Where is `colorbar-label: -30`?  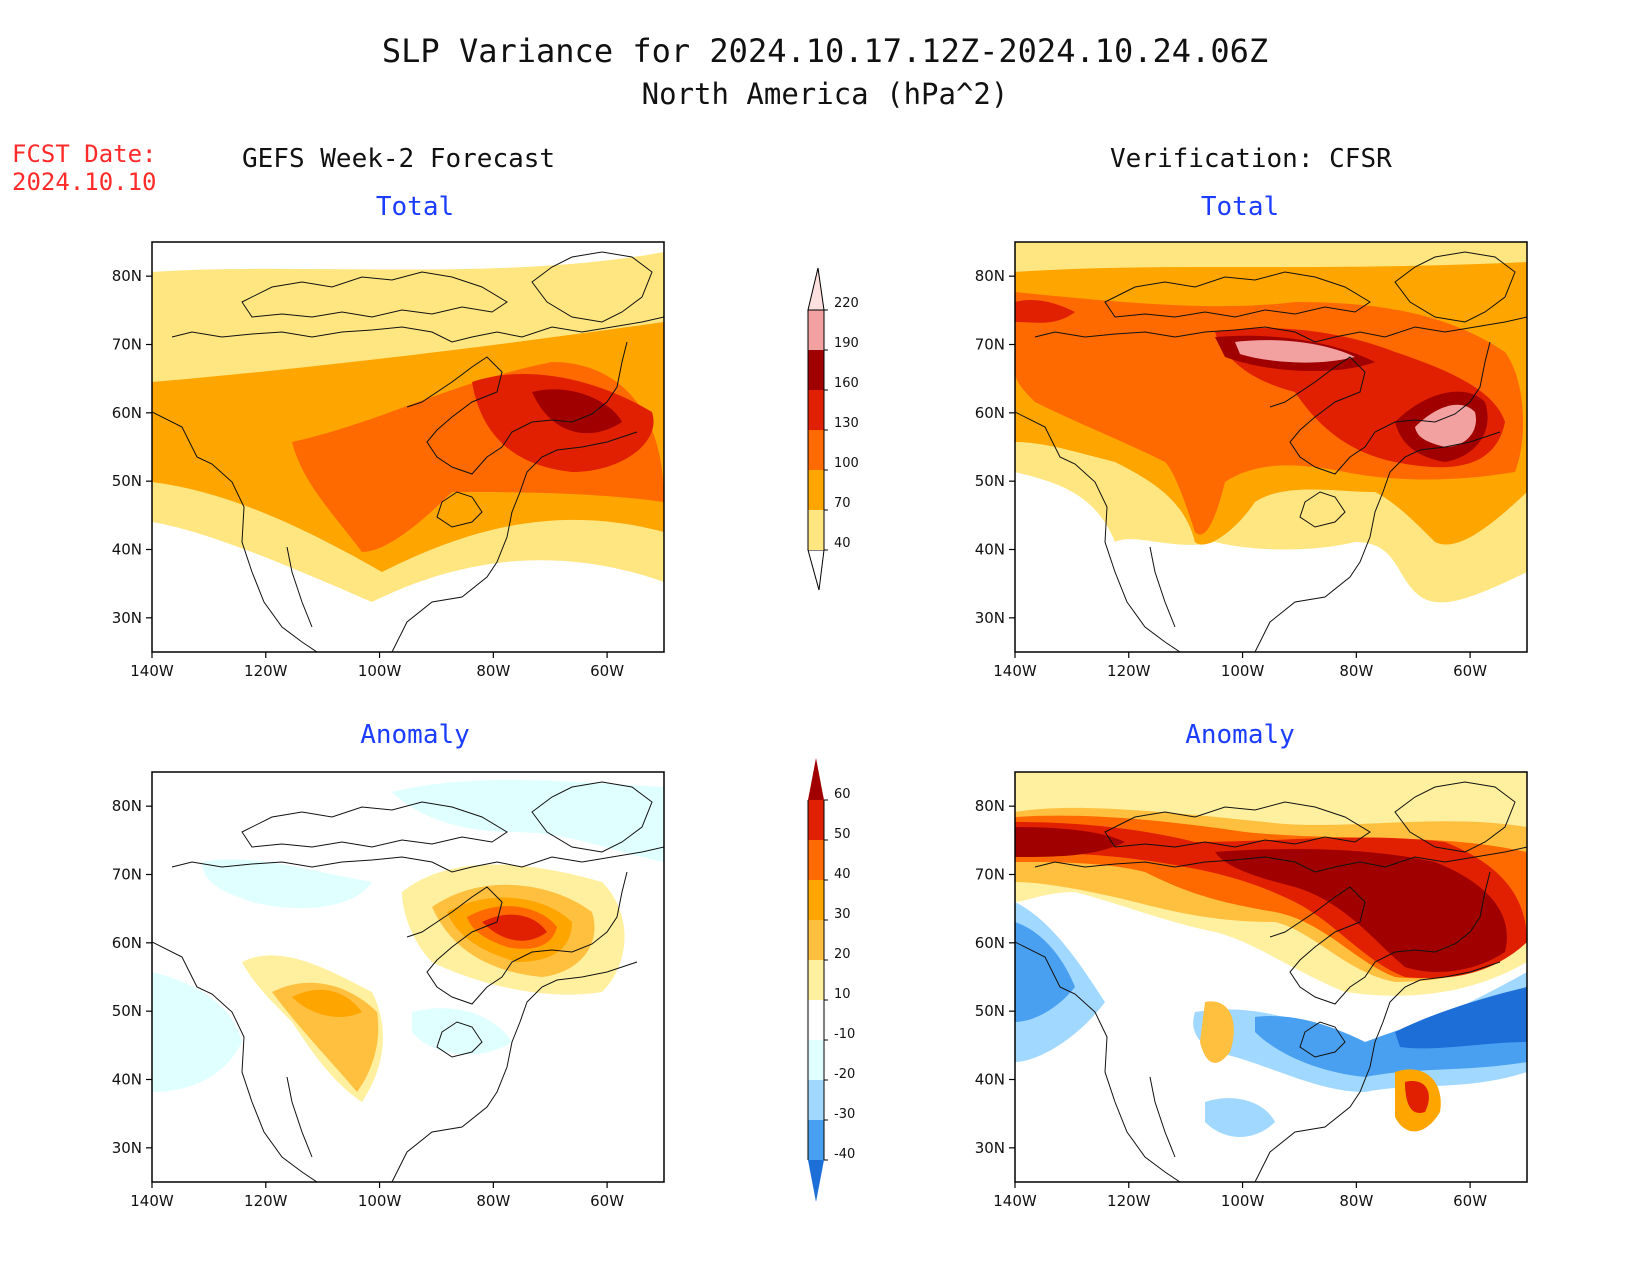 colorbar-label: -30 is located at coordinates (844, 1114).